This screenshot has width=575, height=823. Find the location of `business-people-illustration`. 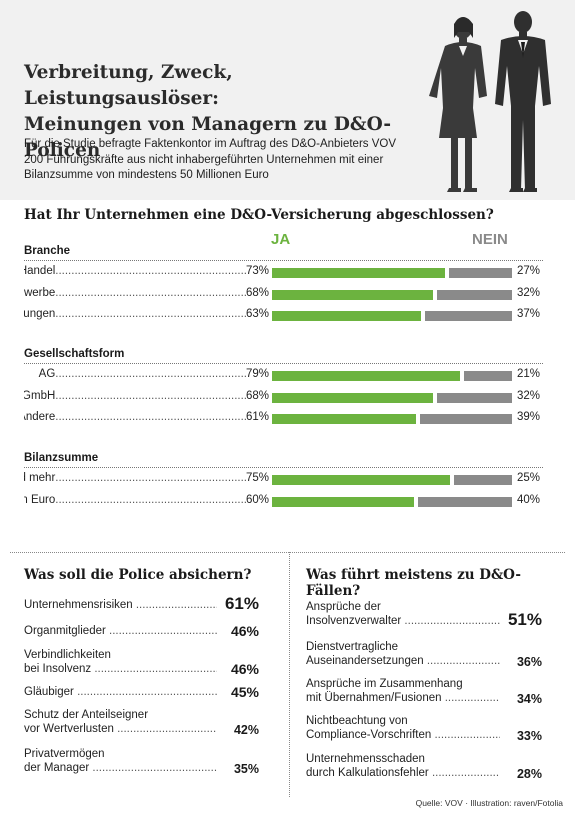

business-people-illustration is located at coordinates (490, 101).